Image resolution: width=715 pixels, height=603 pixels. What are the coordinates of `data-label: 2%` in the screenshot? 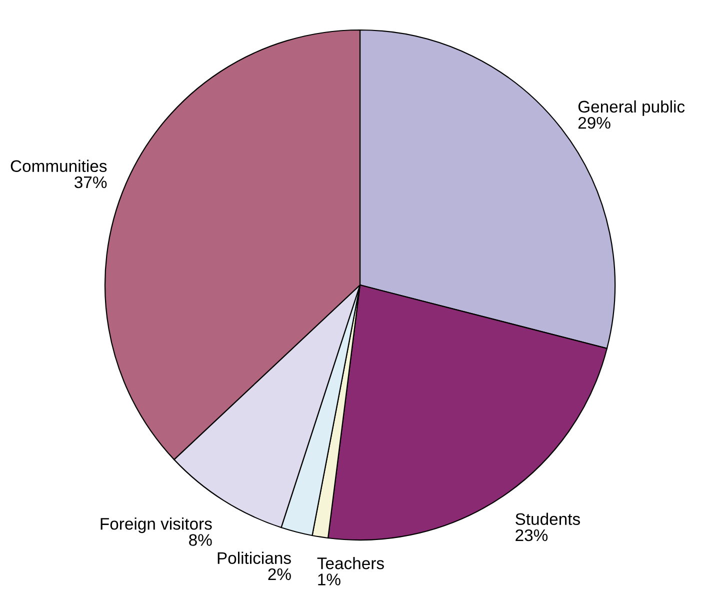 It's located at (279, 574).